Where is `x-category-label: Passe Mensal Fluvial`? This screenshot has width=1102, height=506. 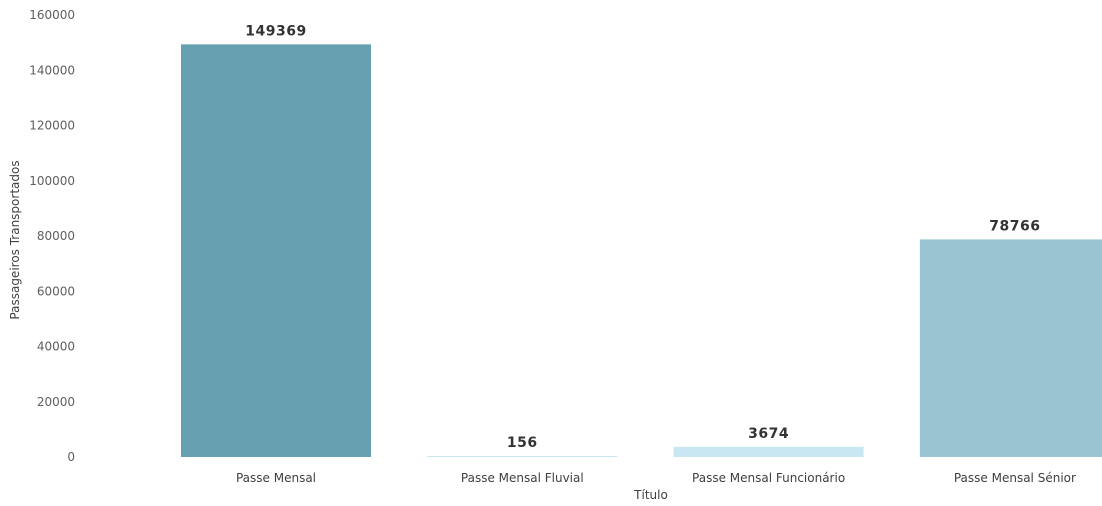 x-category-label: Passe Mensal Fluvial is located at coordinates (522, 478).